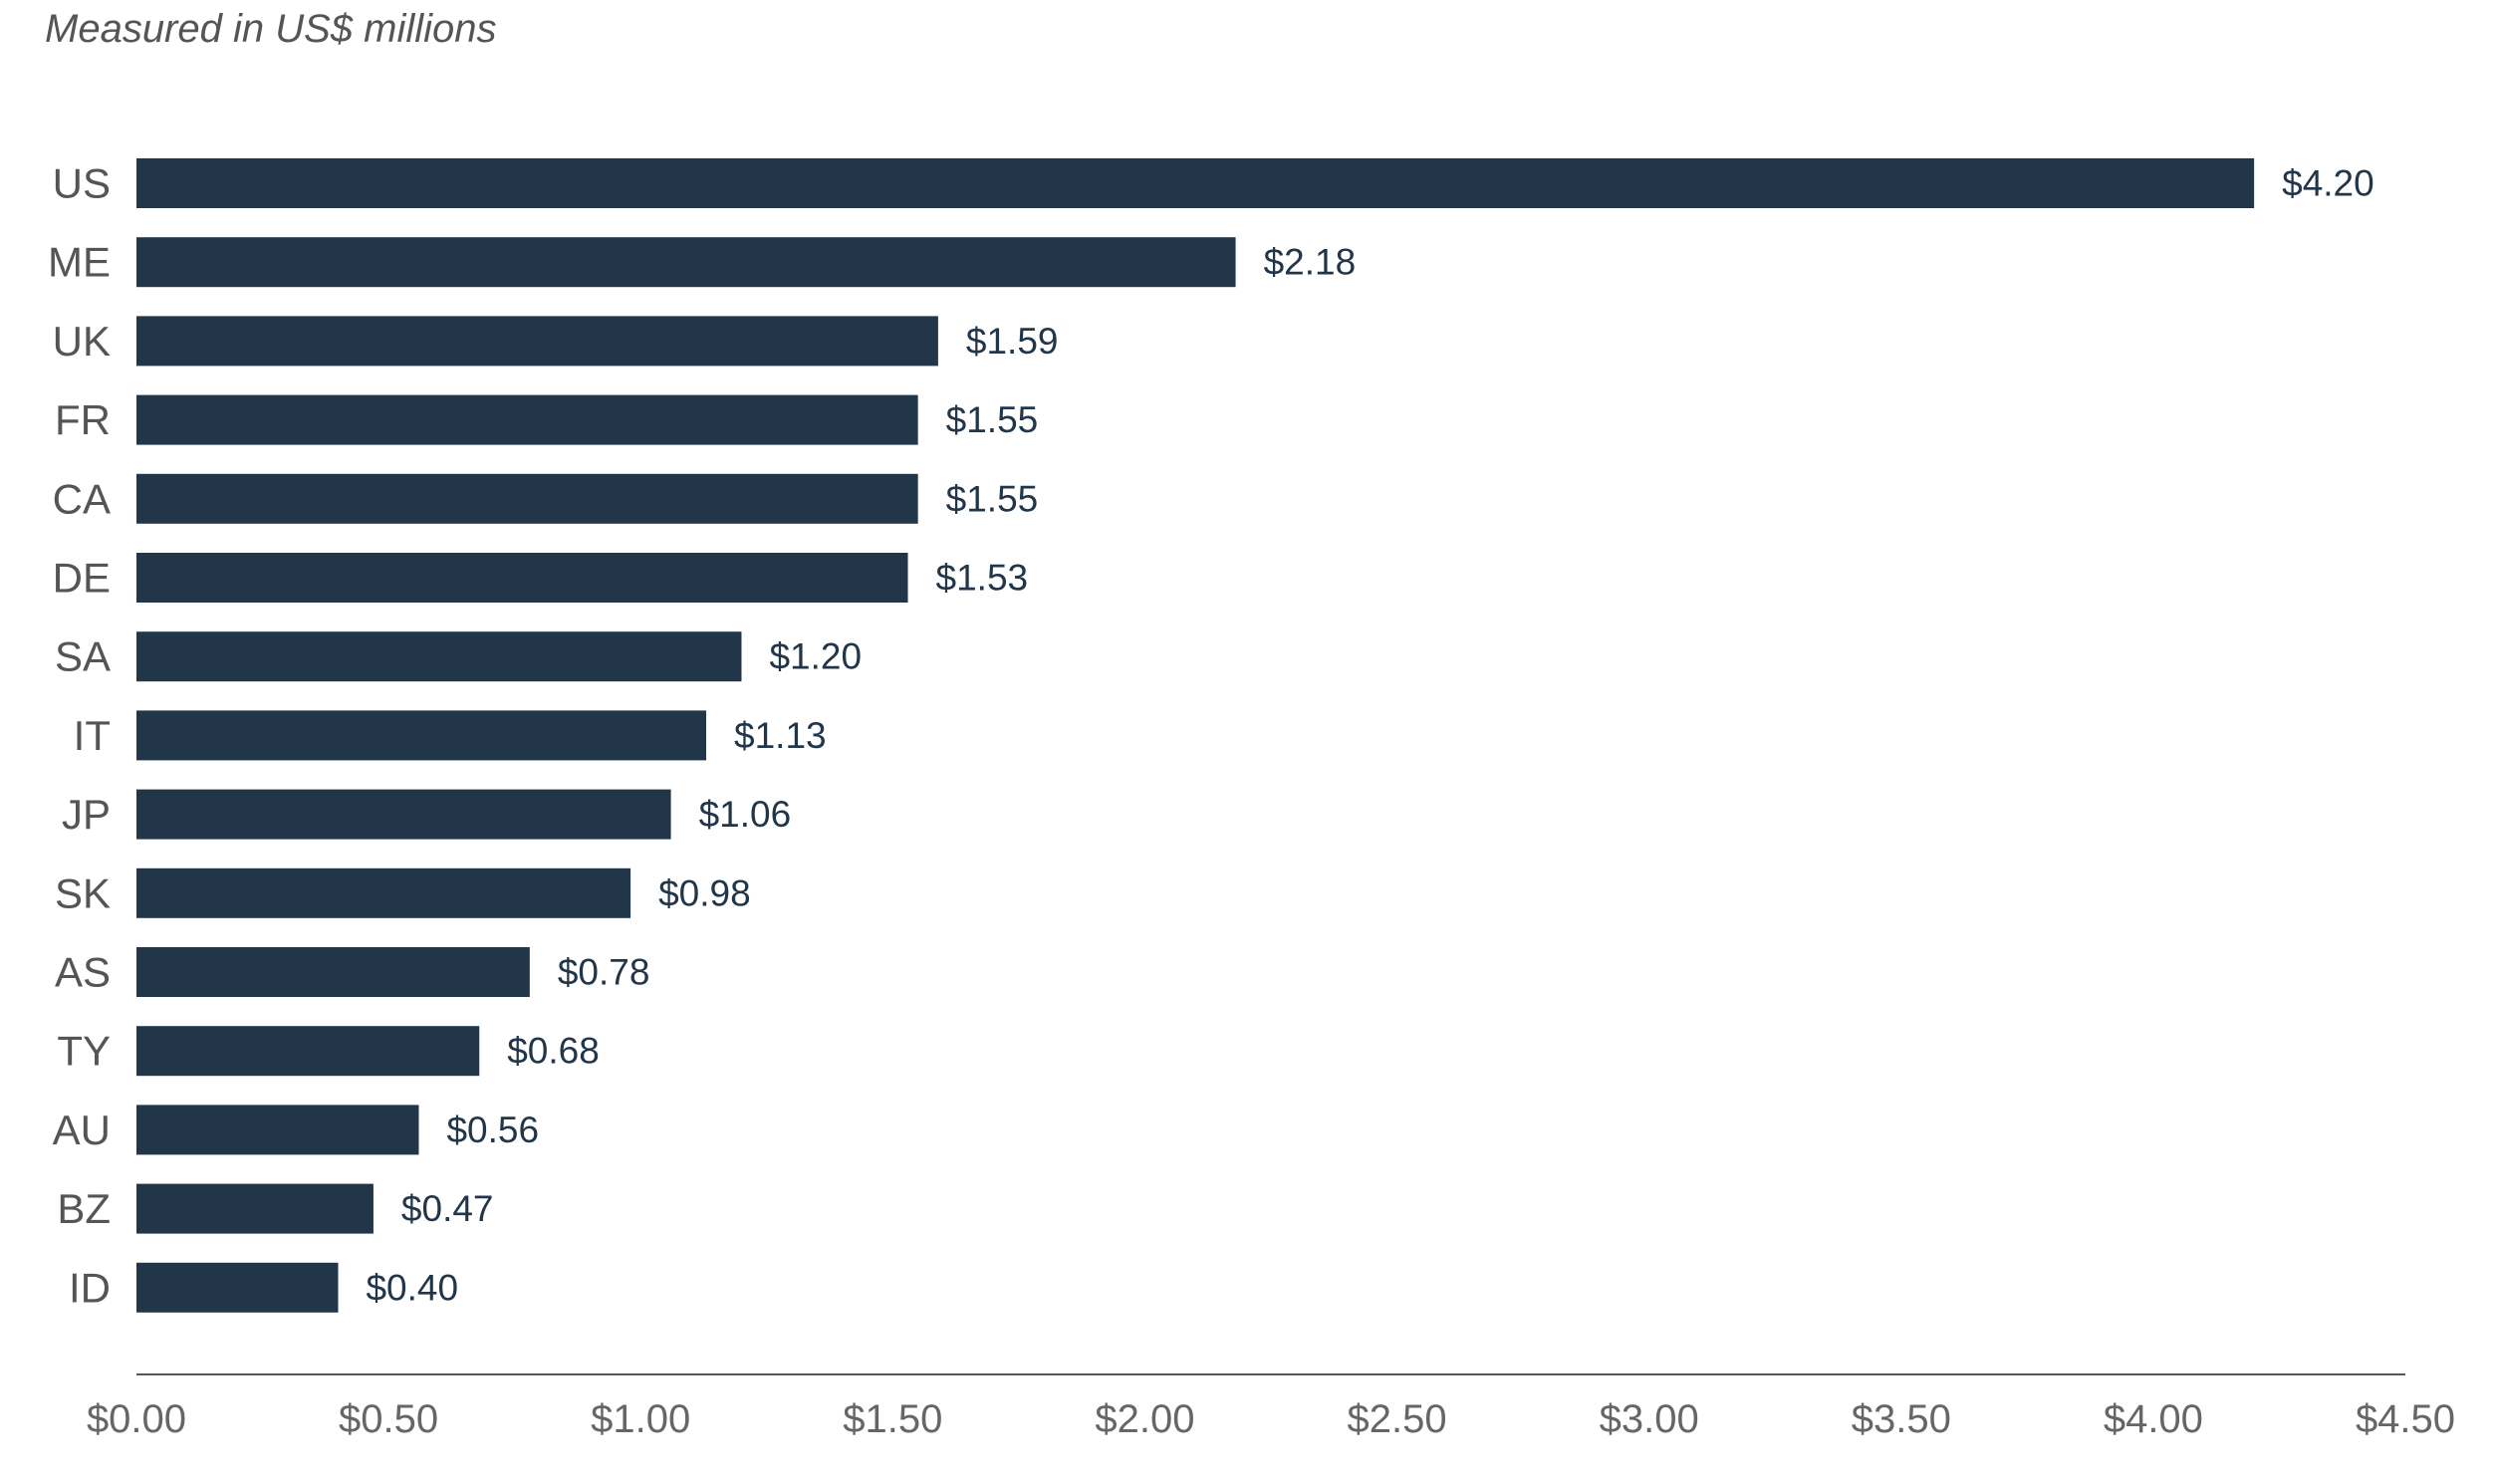  I want to click on value-label-me: $2.18, so click(1310, 262).